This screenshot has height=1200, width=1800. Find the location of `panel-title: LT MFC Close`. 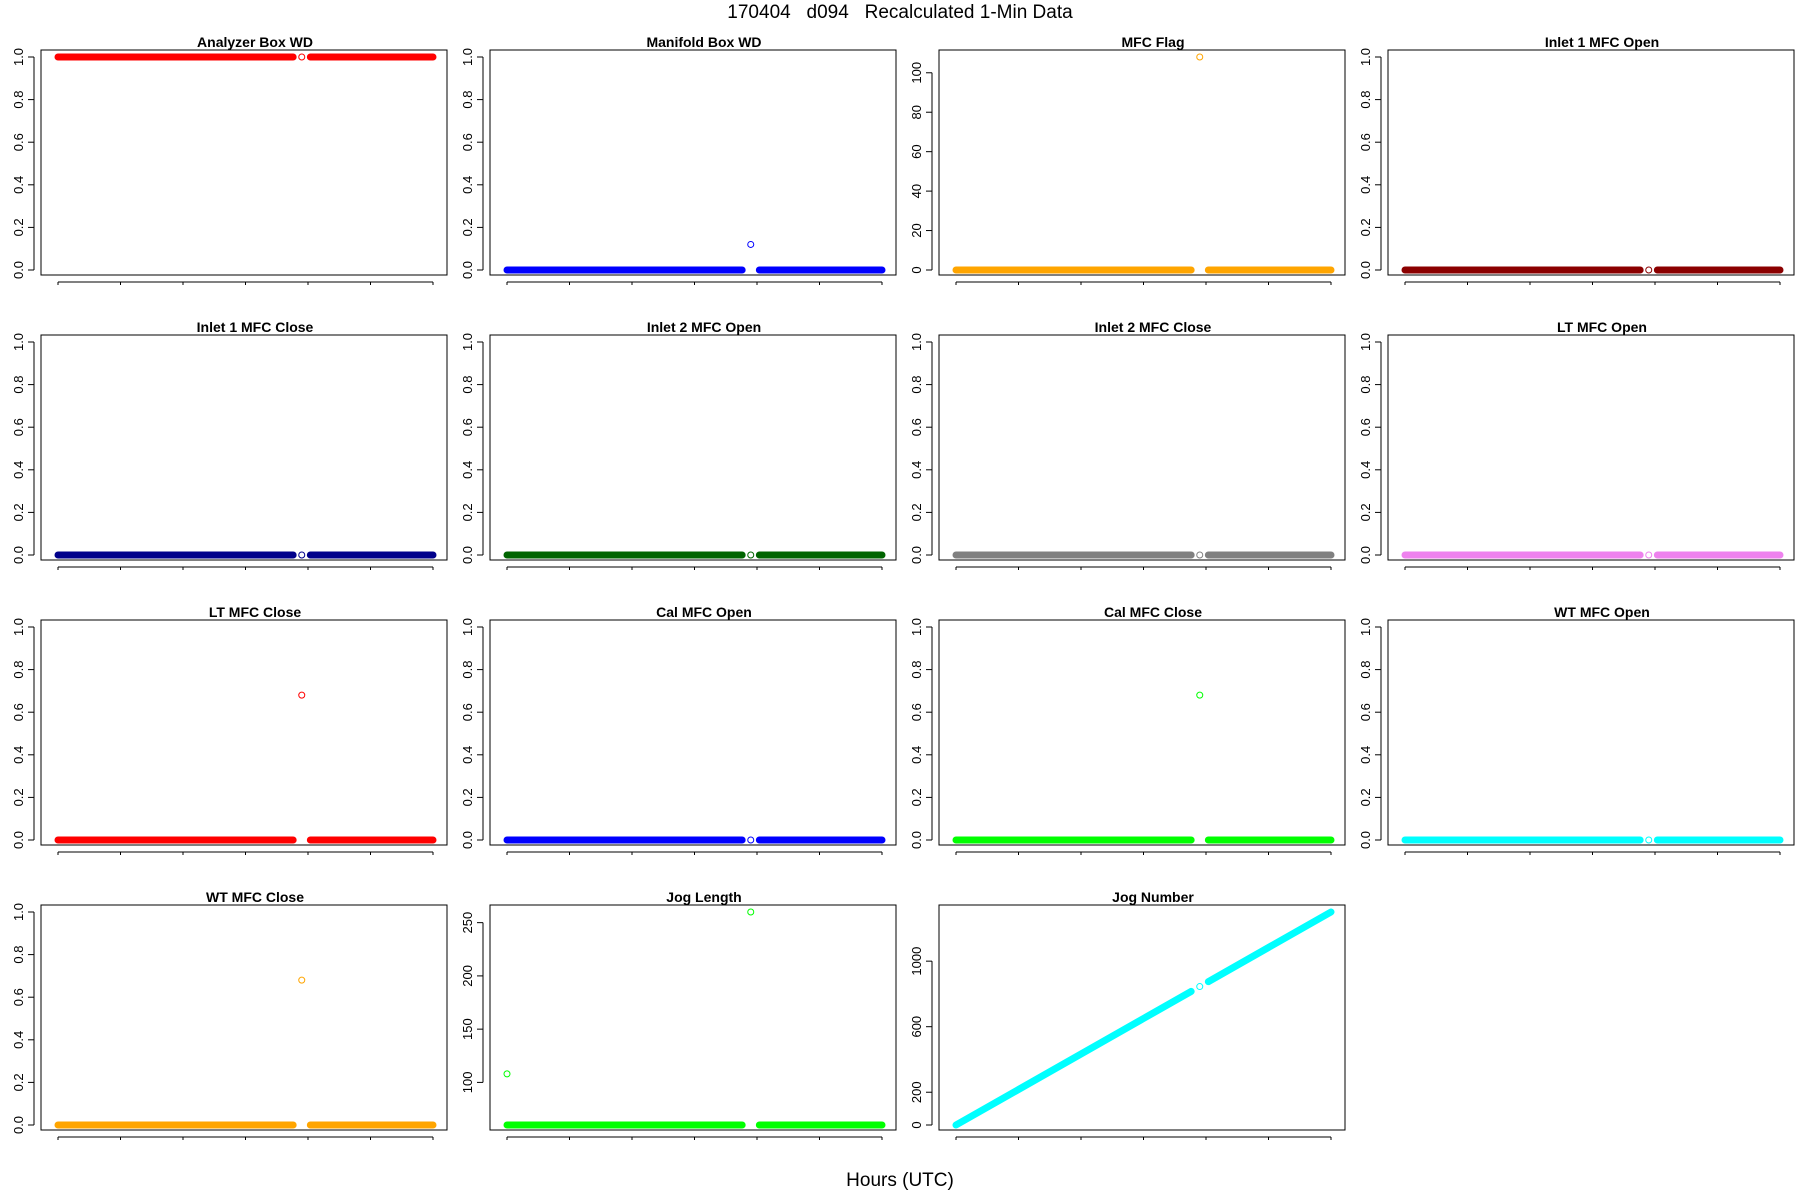

panel-title: LT MFC Close is located at coordinates (255, 612).